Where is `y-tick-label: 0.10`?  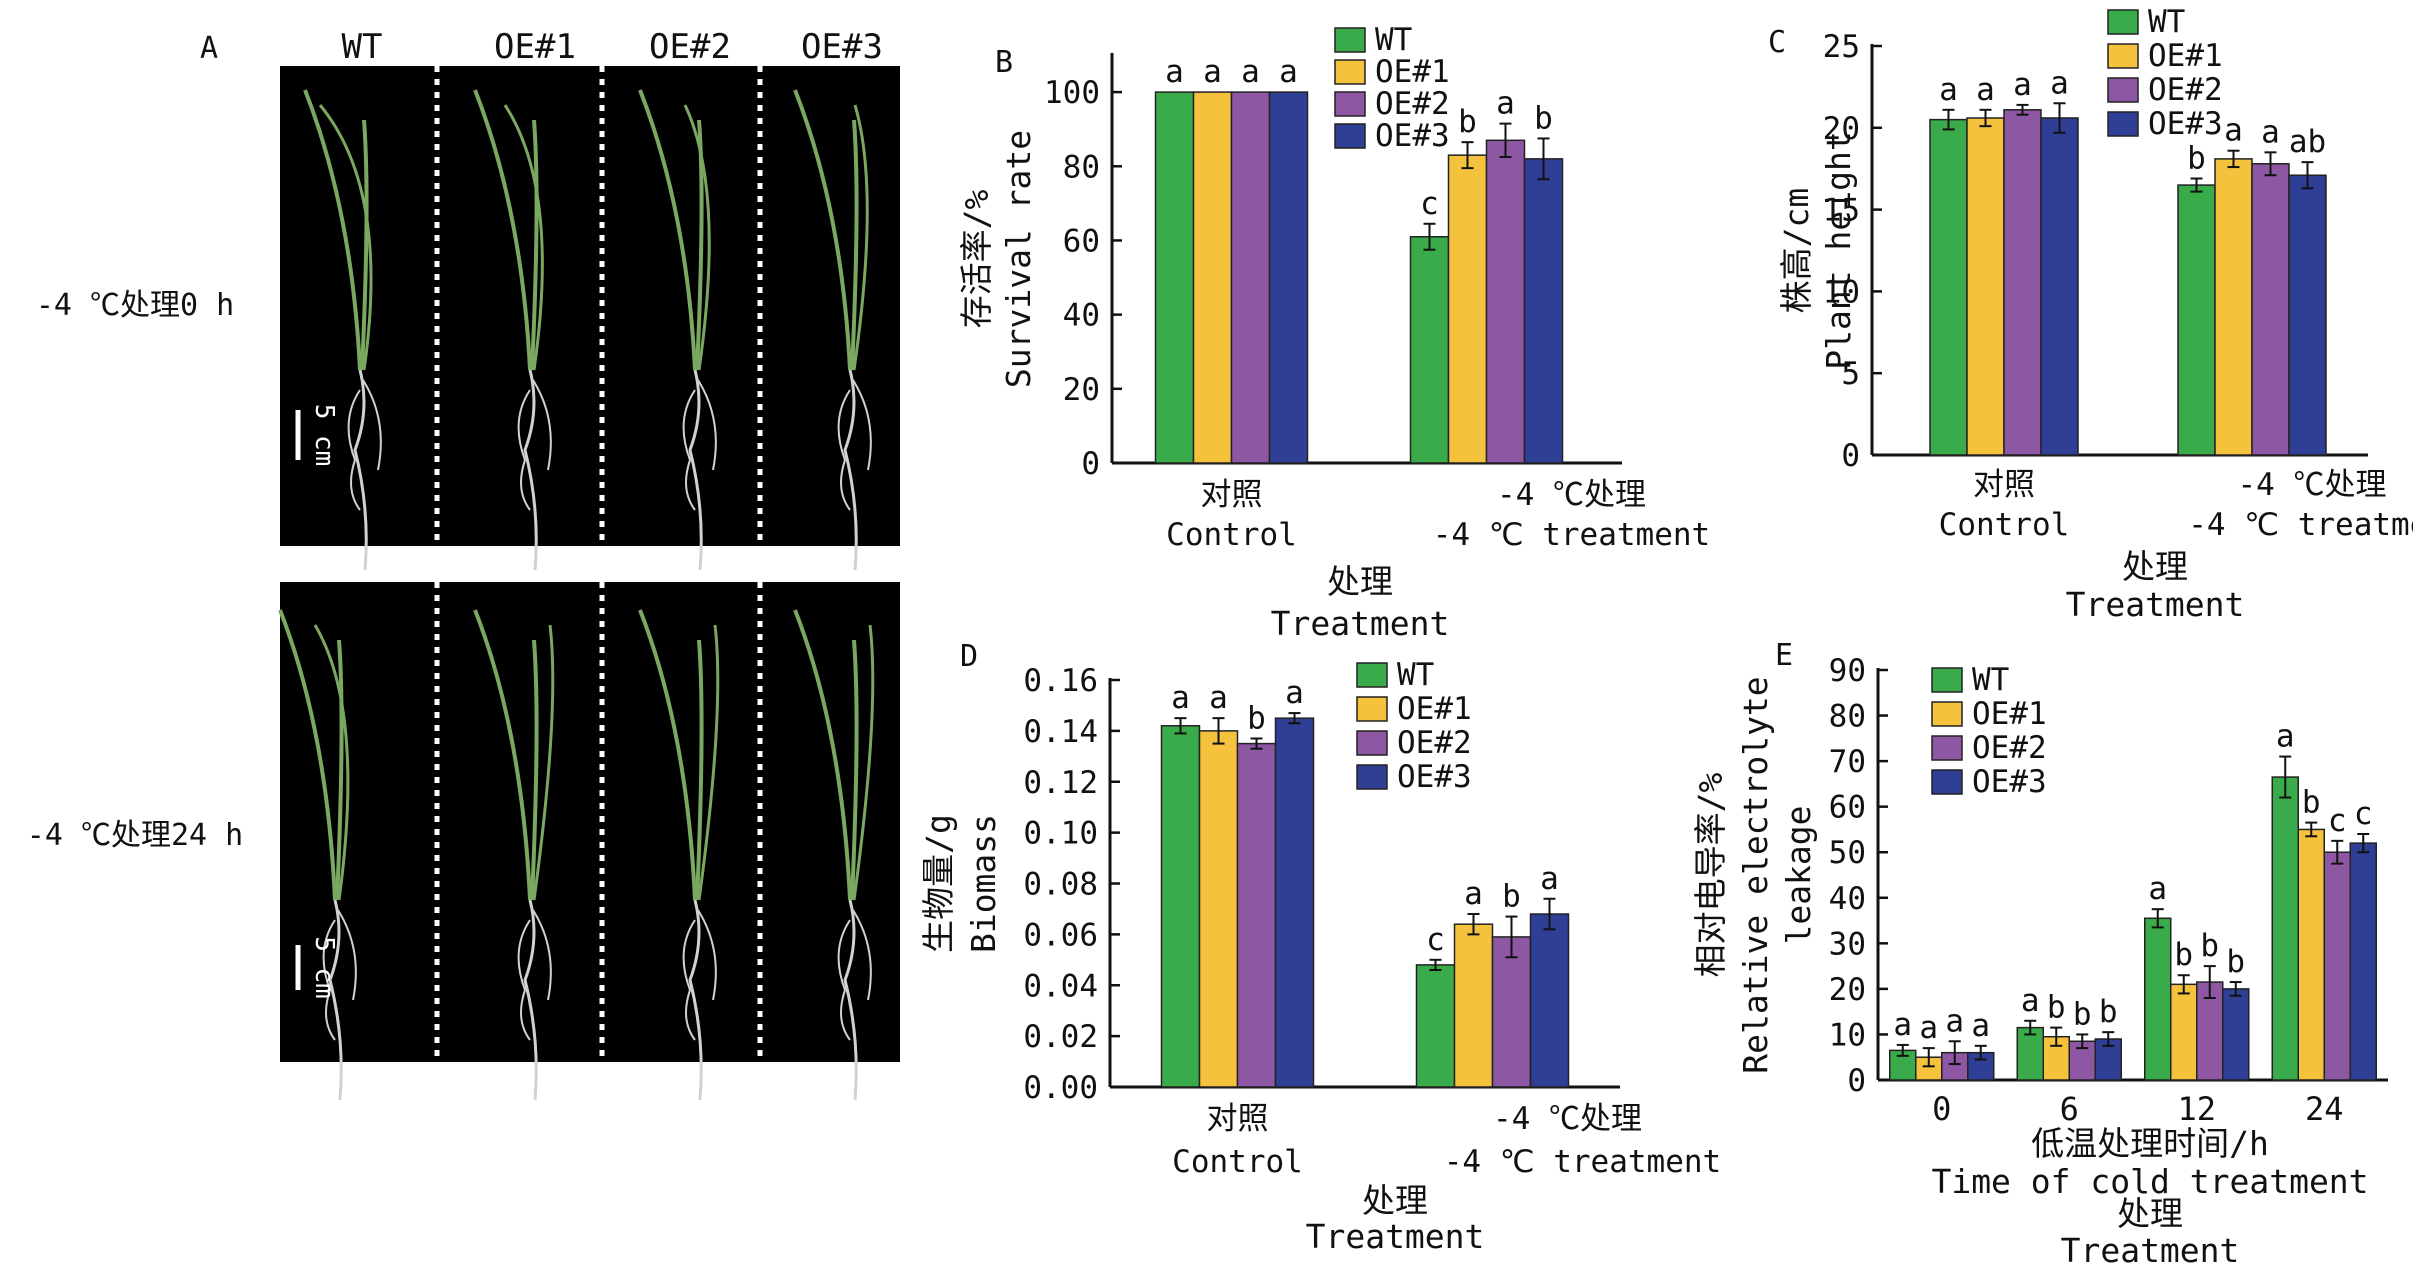
y-tick-label: 0.10 is located at coordinates (1060, 834).